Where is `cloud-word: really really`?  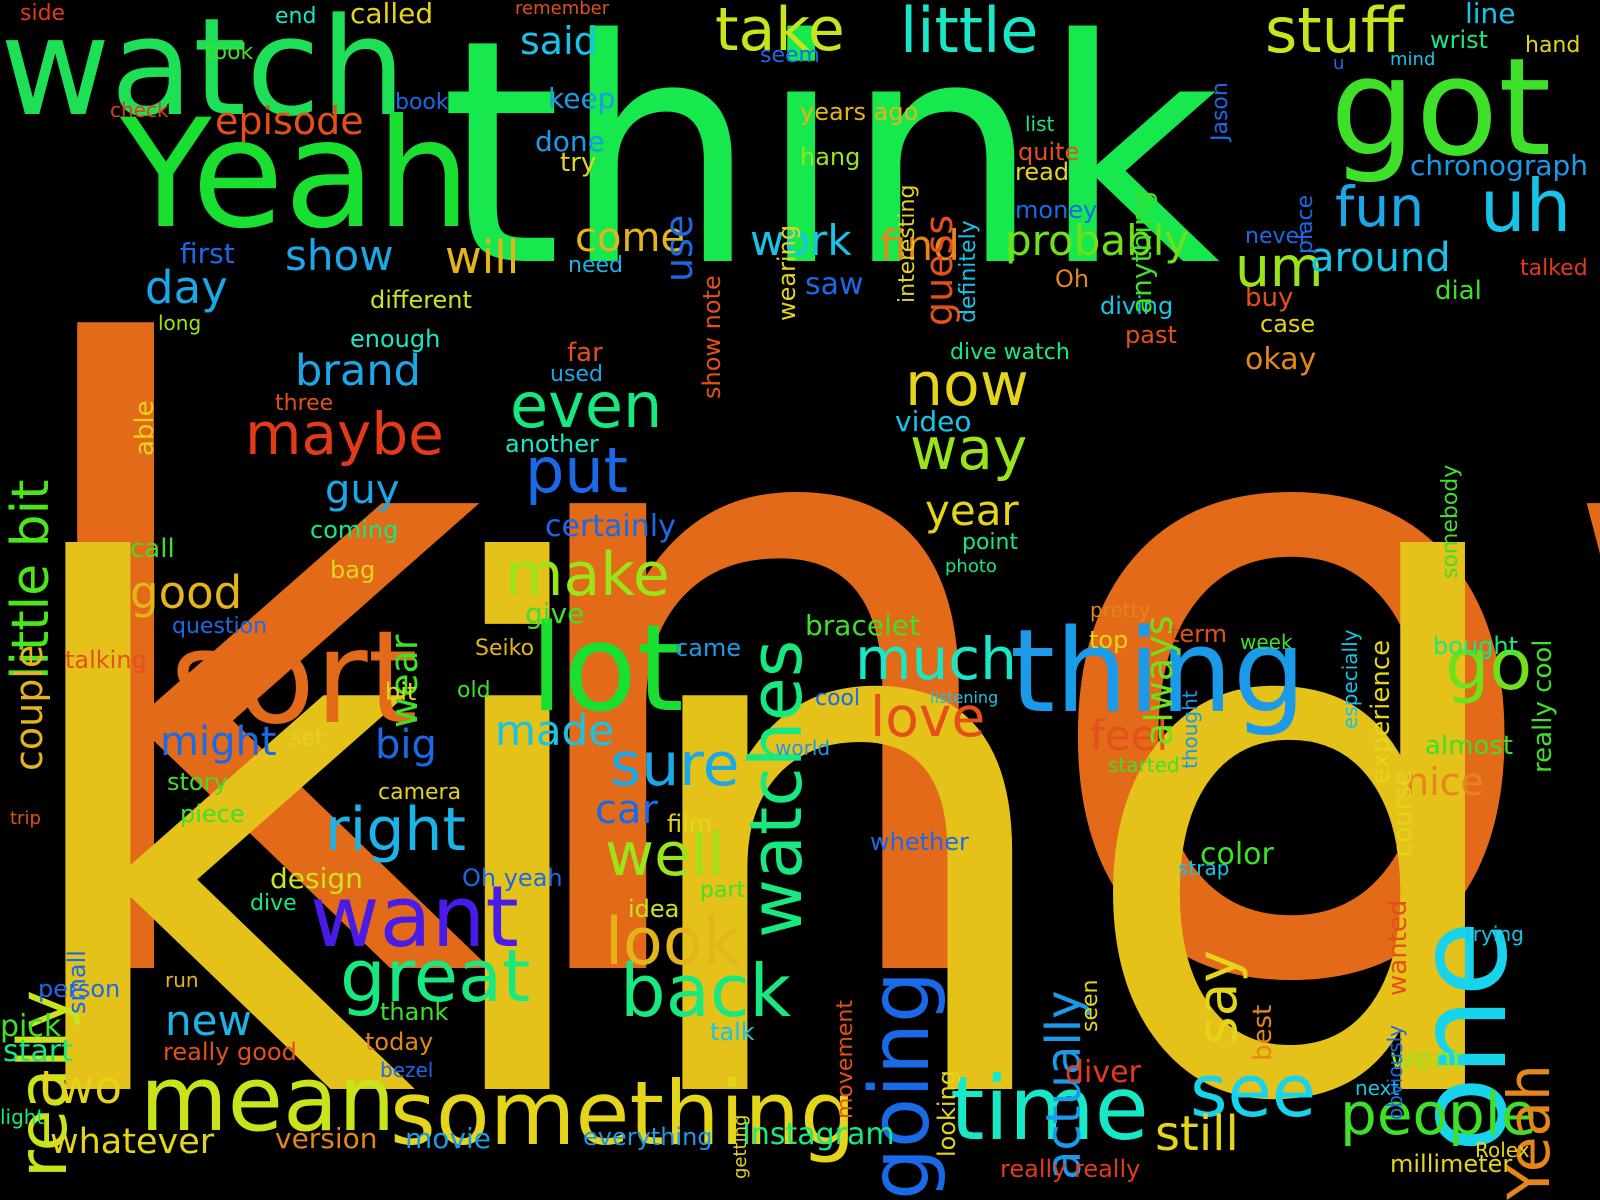
cloud-word: really really is located at coordinates (1070, 1169).